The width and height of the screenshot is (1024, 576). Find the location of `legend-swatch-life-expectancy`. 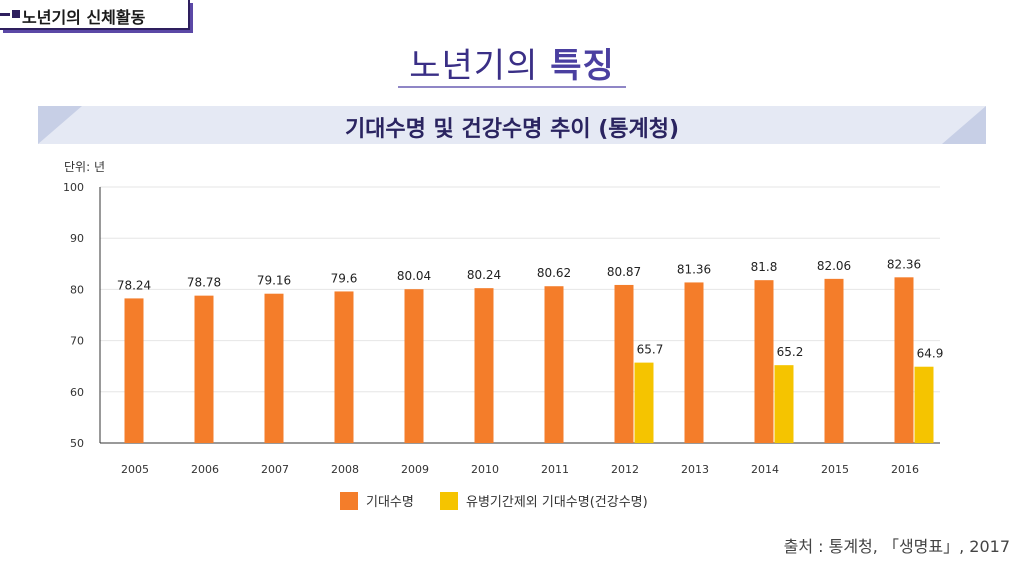

legend-swatch-life-expectancy is located at coordinates (349, 500).